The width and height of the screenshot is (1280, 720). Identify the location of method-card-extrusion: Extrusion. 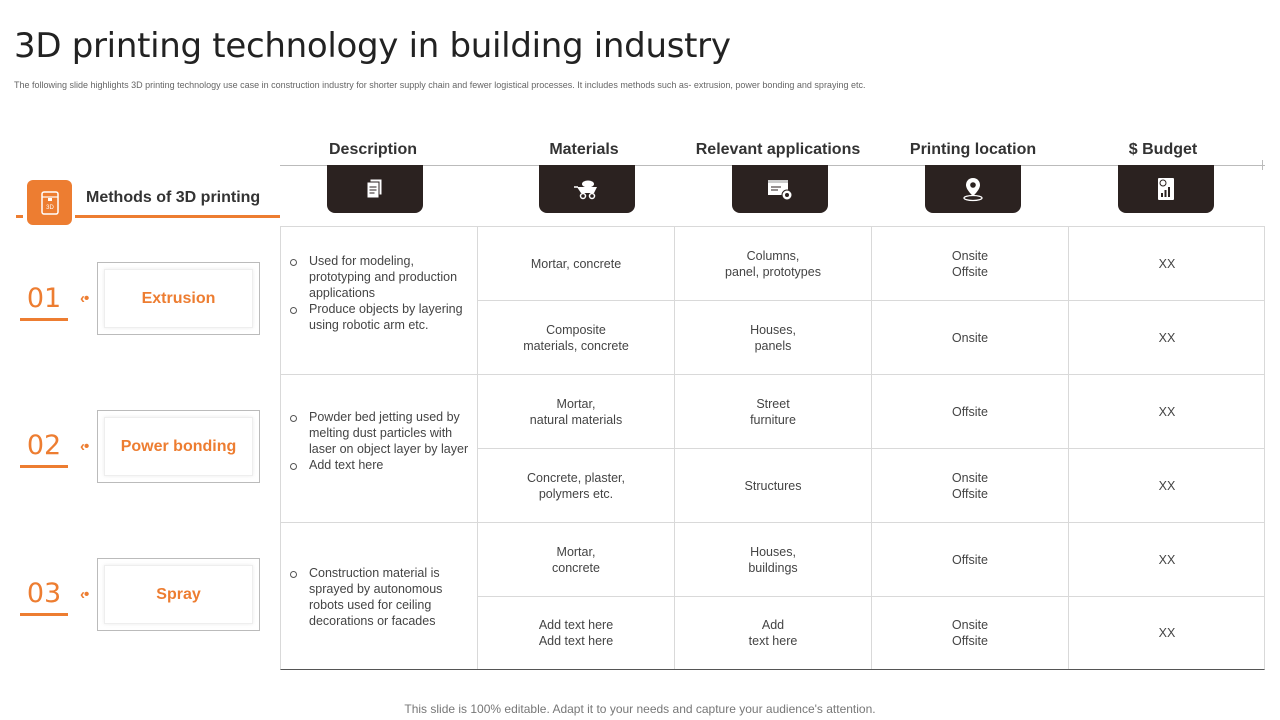
(178, 298).